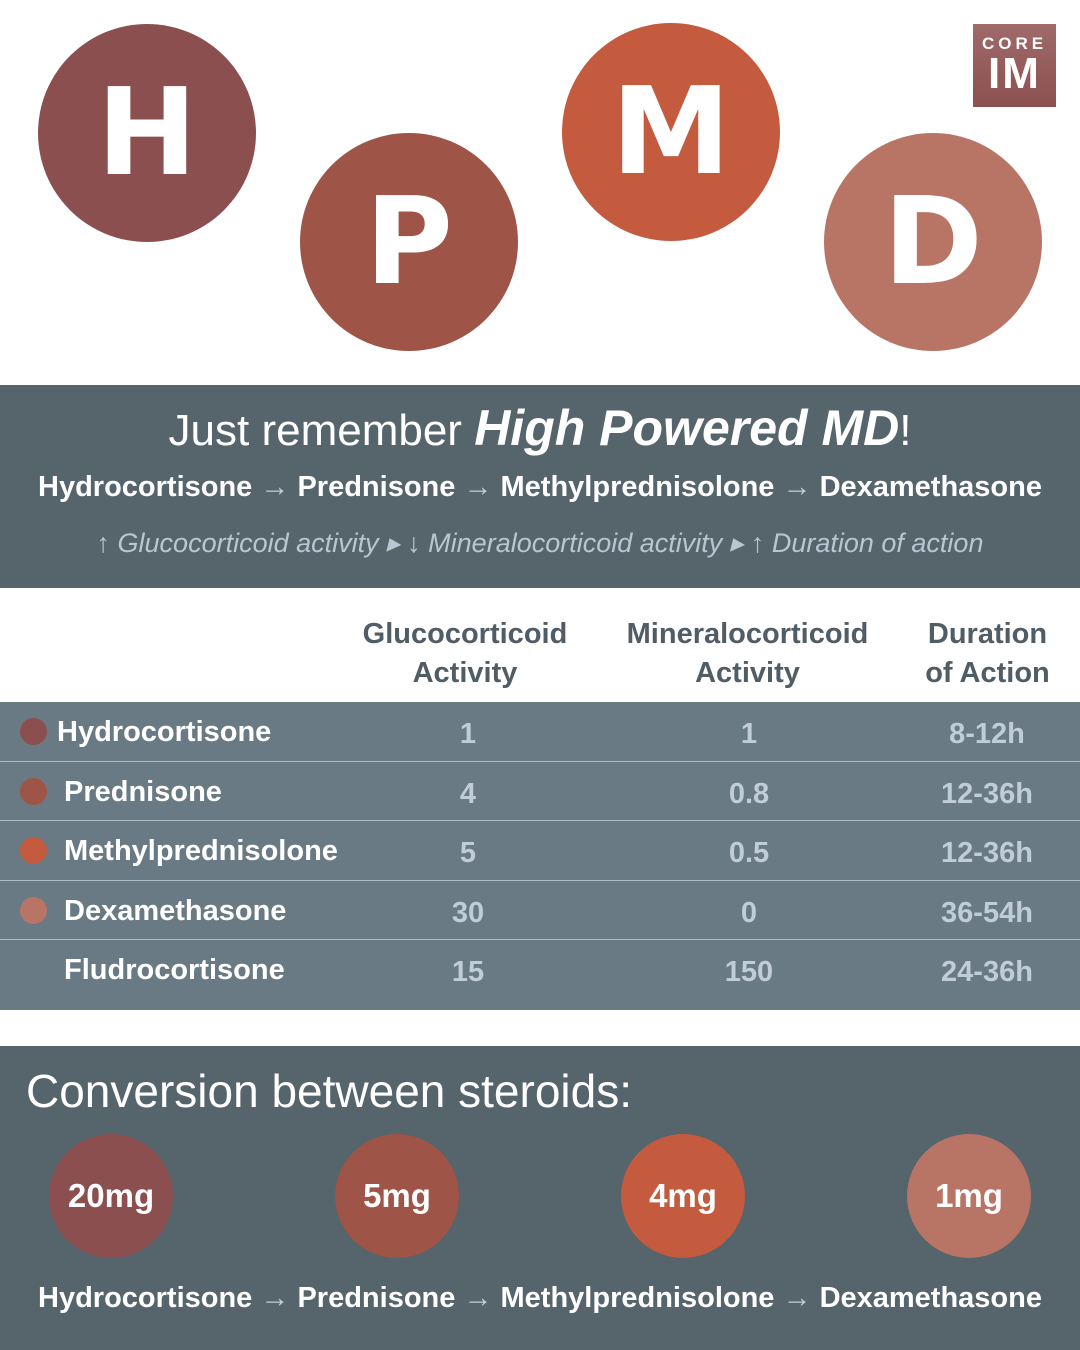 The width and height of the screenshot is (1080, 1350). Describe the element at coordinates (540, 428) in the screenshot. I see `banner-title: Just remember High Powered MD!` at that location.